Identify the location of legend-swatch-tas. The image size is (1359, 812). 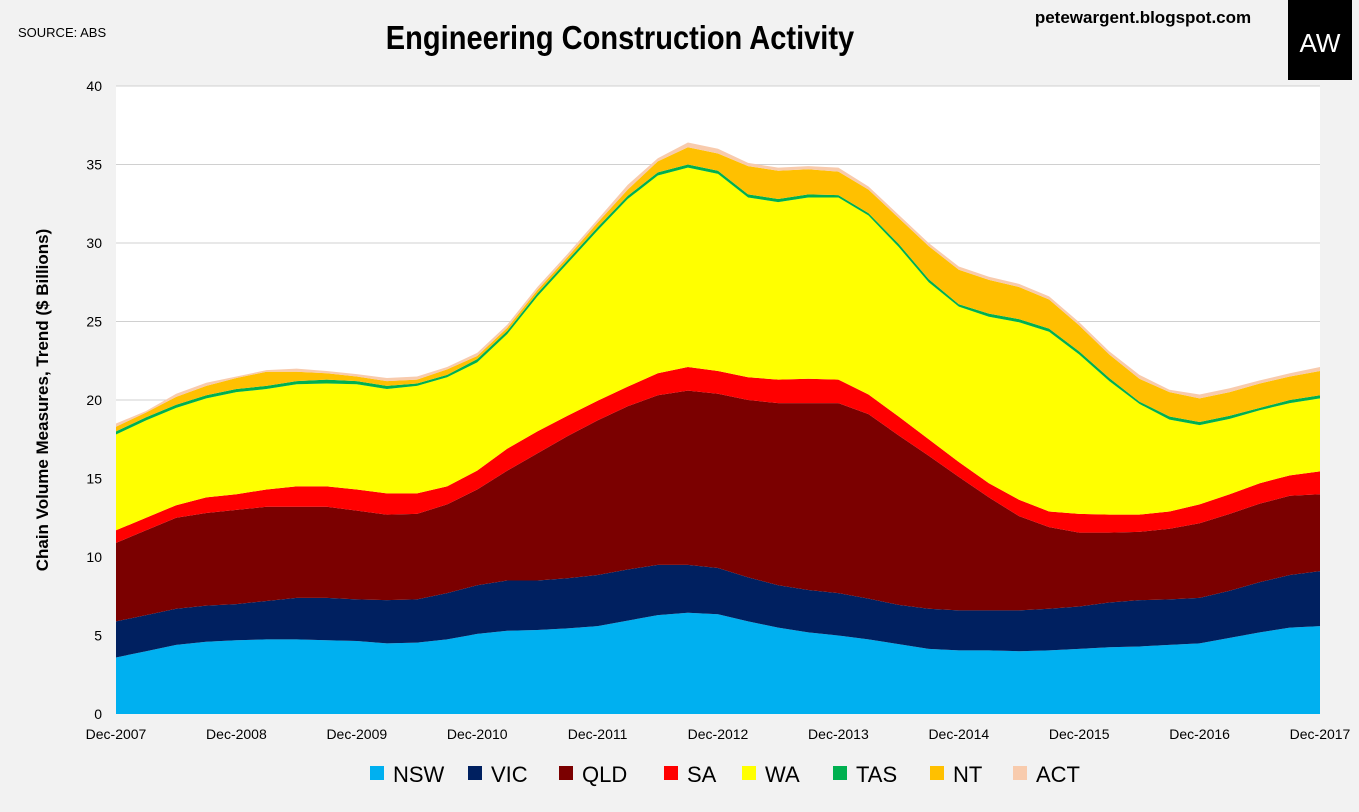
(840, 773).